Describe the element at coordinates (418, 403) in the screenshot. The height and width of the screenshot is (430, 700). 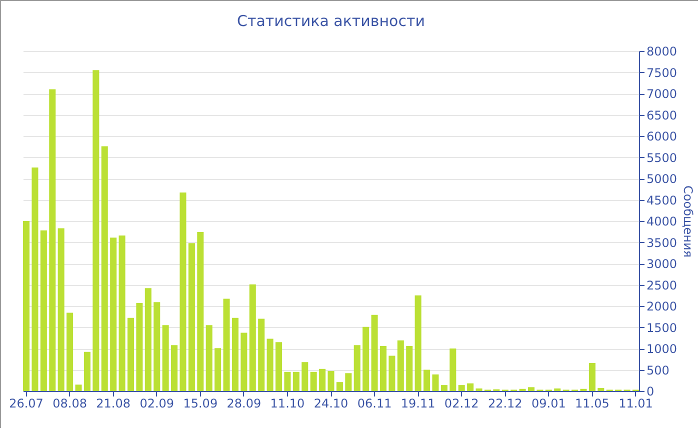
I see `x-tick-label: 19.11` at that location.